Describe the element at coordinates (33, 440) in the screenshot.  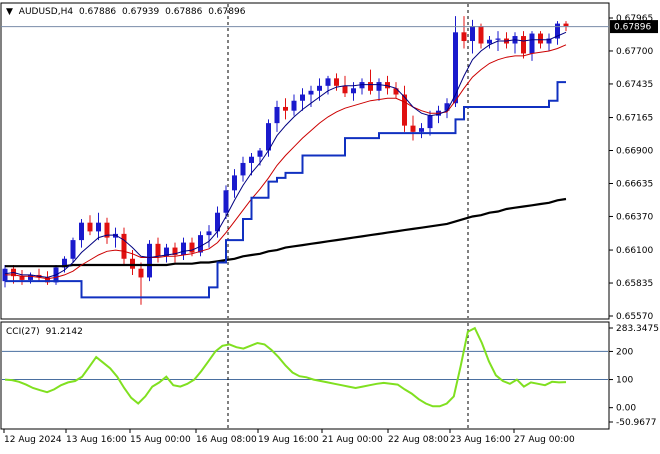
I see `time-tick-label: 12 Aug 2024` at that location.